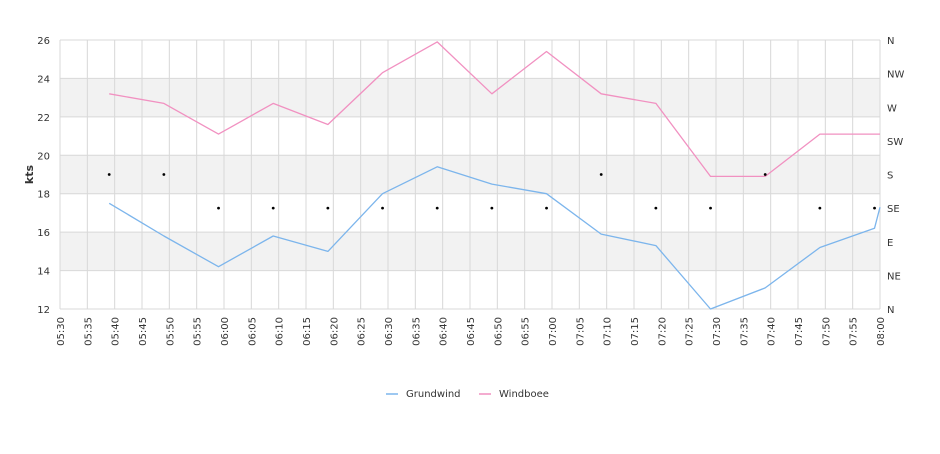 Image resolution: width=940 pixels, height=454 pixels. What do you see at coordinates (43, 118) in the screenshot?
I see `y-tick-label: 22` at bounding box center [43, 118].